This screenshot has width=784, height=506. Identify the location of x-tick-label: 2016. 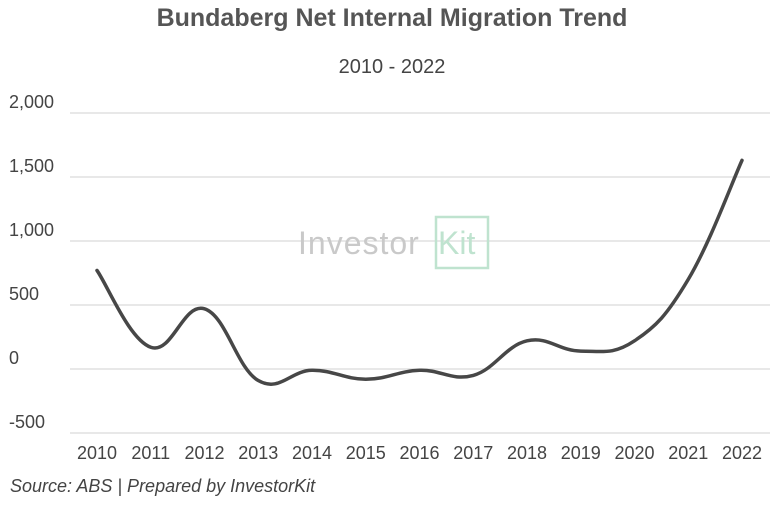
(419, 453).